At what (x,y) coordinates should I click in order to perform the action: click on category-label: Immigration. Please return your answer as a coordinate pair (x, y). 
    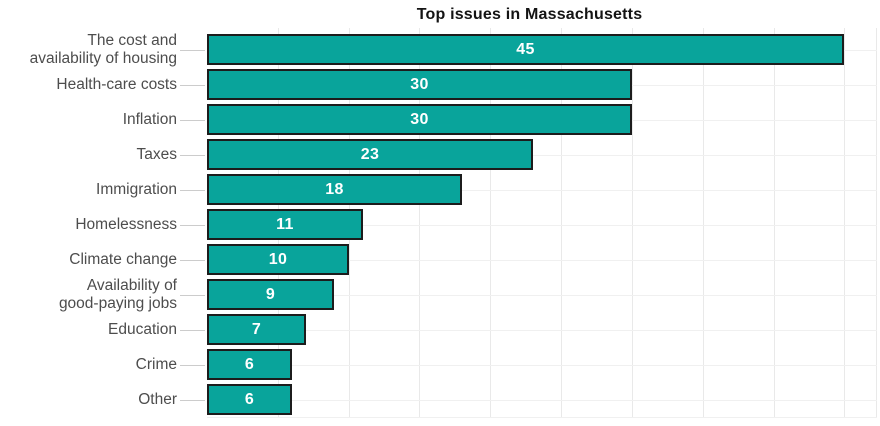
    Looking at the image, I should click on (88, 190).